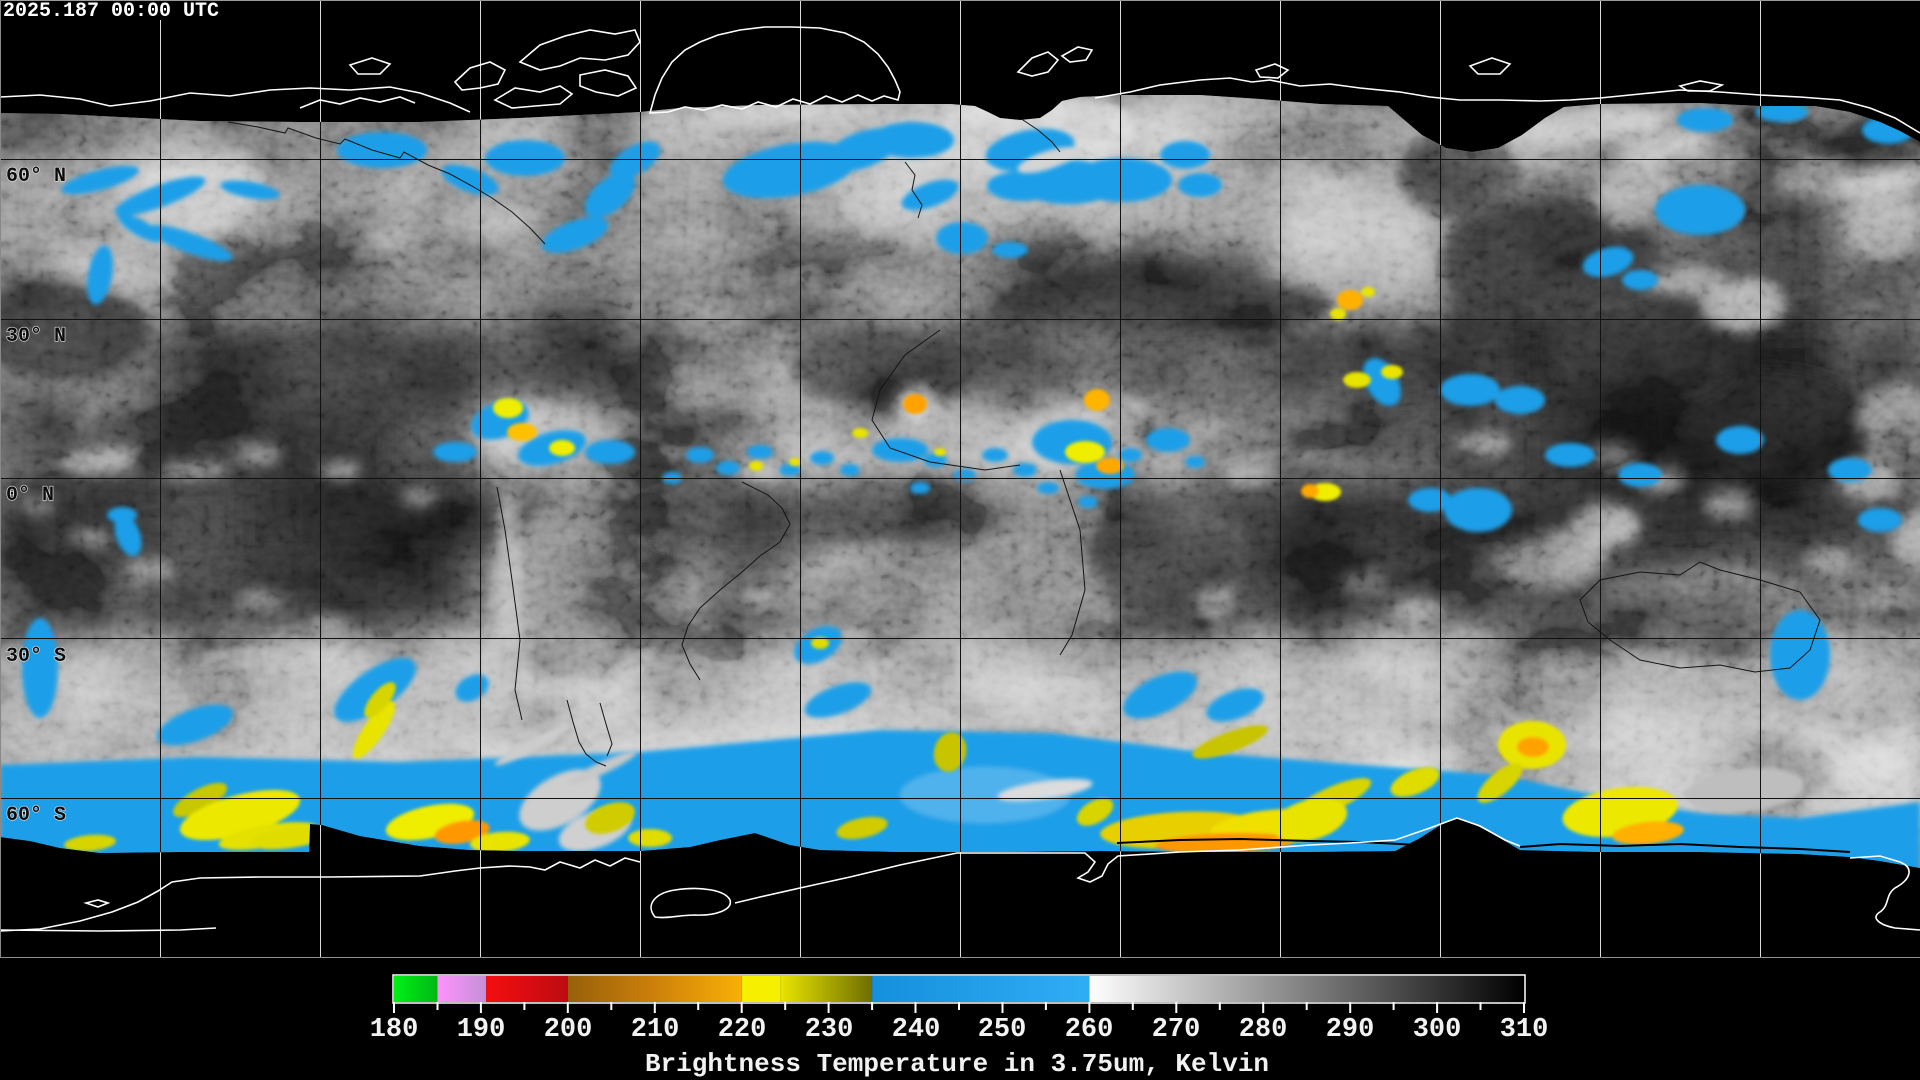  Describe the element at coordinates (481, 1030) in the screenshot. I see `svg-text: 190` at that location.